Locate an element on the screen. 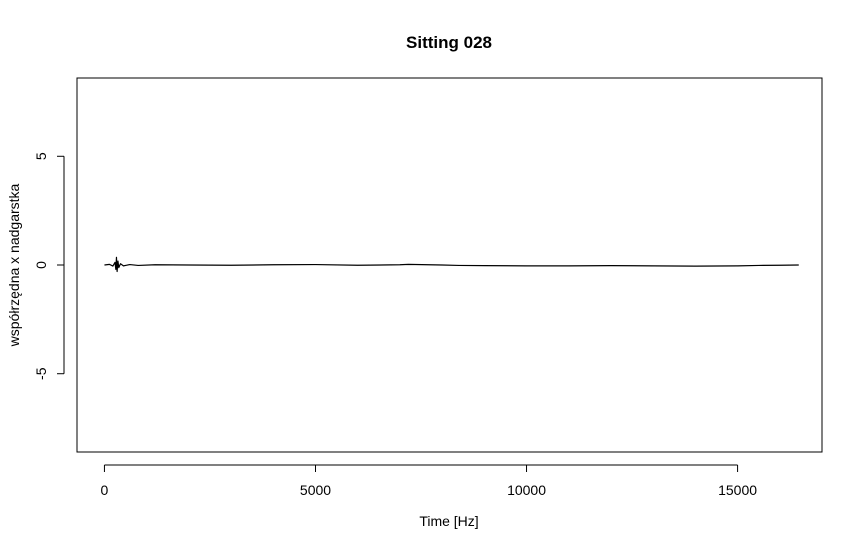 The image size is (862, 555). x-tick-label: 15000 is located at coordinates (737, 490).